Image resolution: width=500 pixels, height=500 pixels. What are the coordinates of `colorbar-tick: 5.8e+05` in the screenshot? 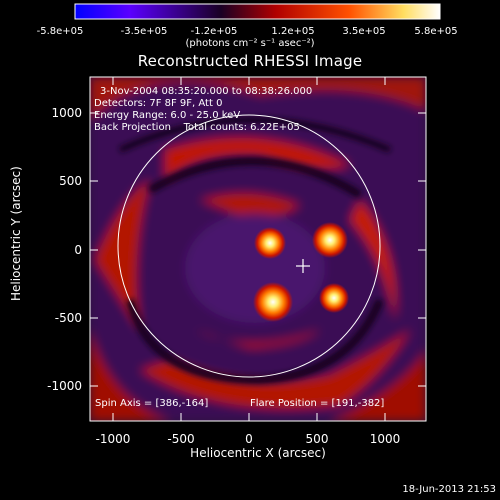 It's located at (436, 31).